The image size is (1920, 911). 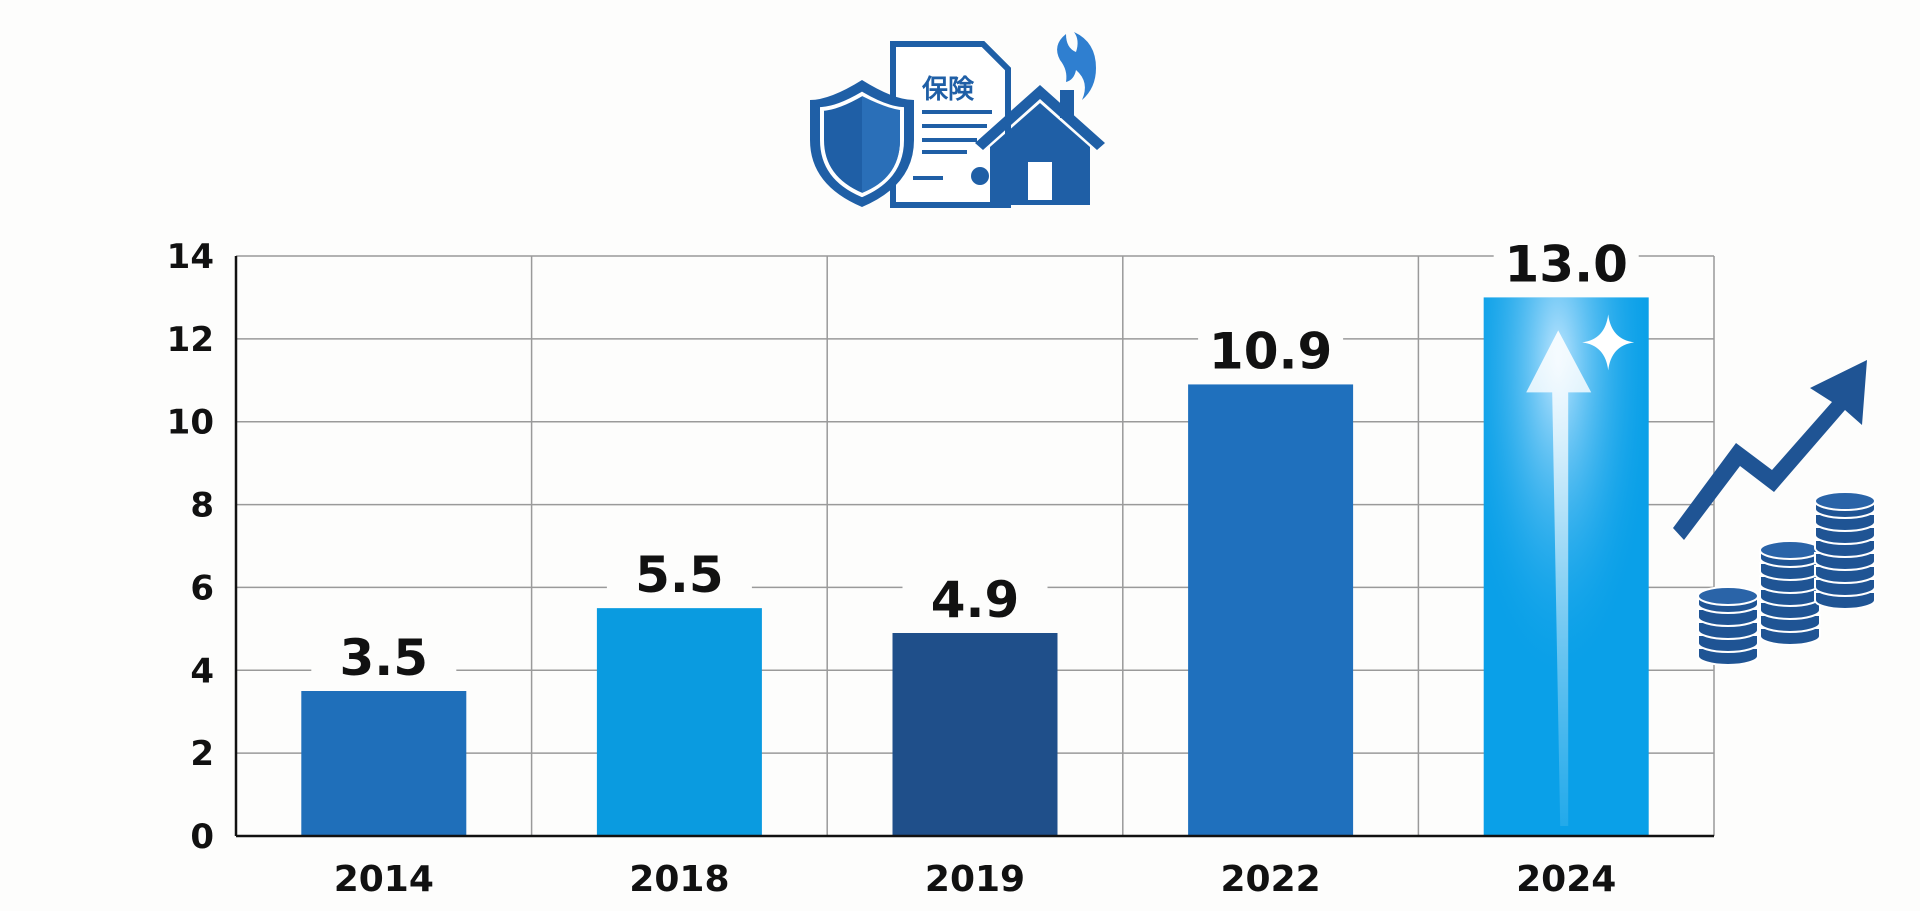 I want to click on x-tick-label: 2014, so click(x=384, y=879).